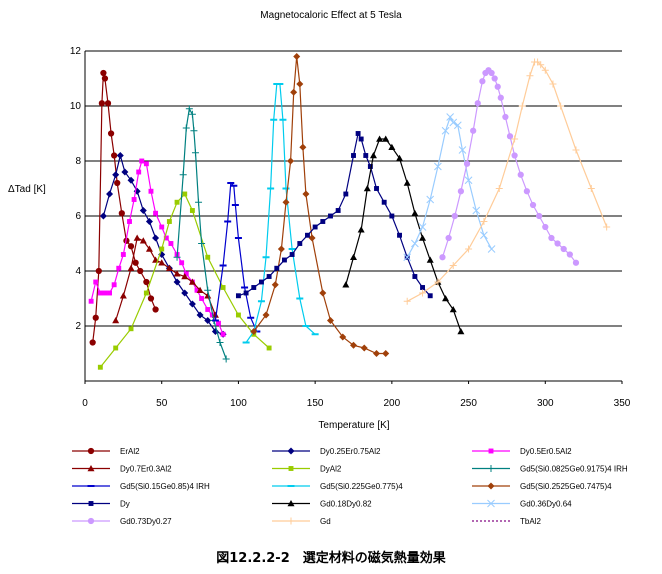  I want to click on legend-item: Gd0.73Dy0.27, so click(122, 521).